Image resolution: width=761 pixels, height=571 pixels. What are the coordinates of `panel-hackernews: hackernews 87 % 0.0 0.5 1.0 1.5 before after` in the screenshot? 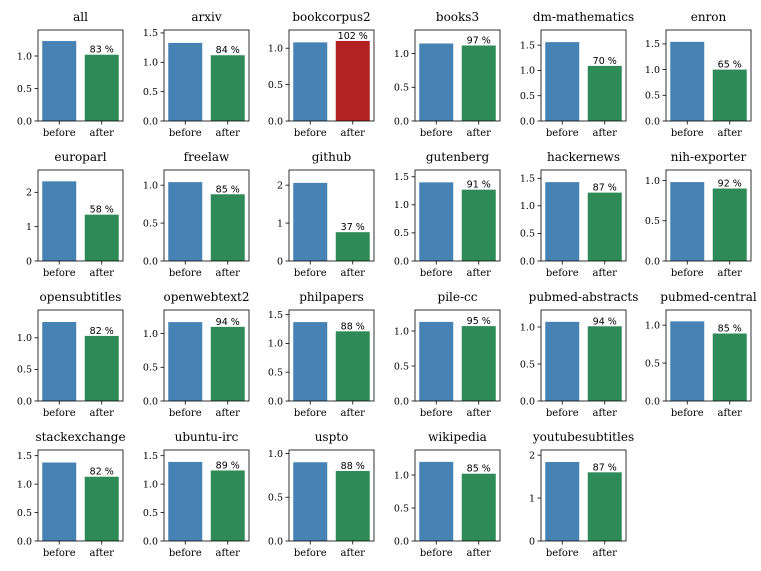 It's located at (573, 214).